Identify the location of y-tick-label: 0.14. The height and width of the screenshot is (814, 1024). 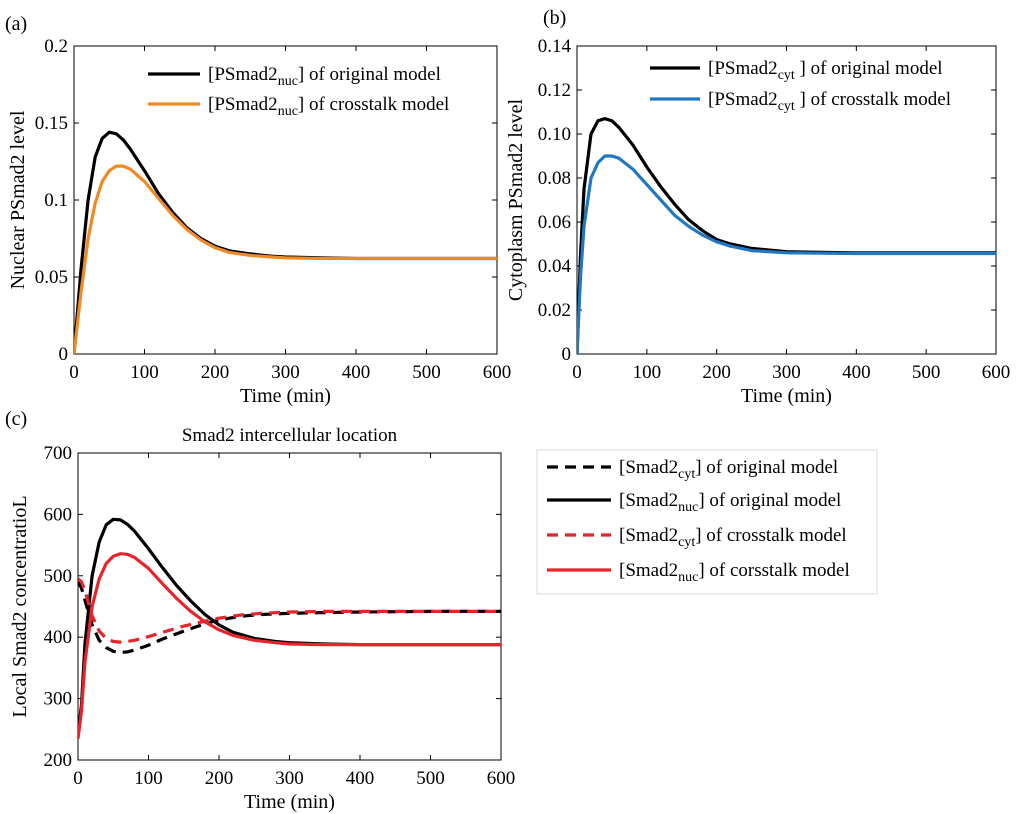
(555, 46).